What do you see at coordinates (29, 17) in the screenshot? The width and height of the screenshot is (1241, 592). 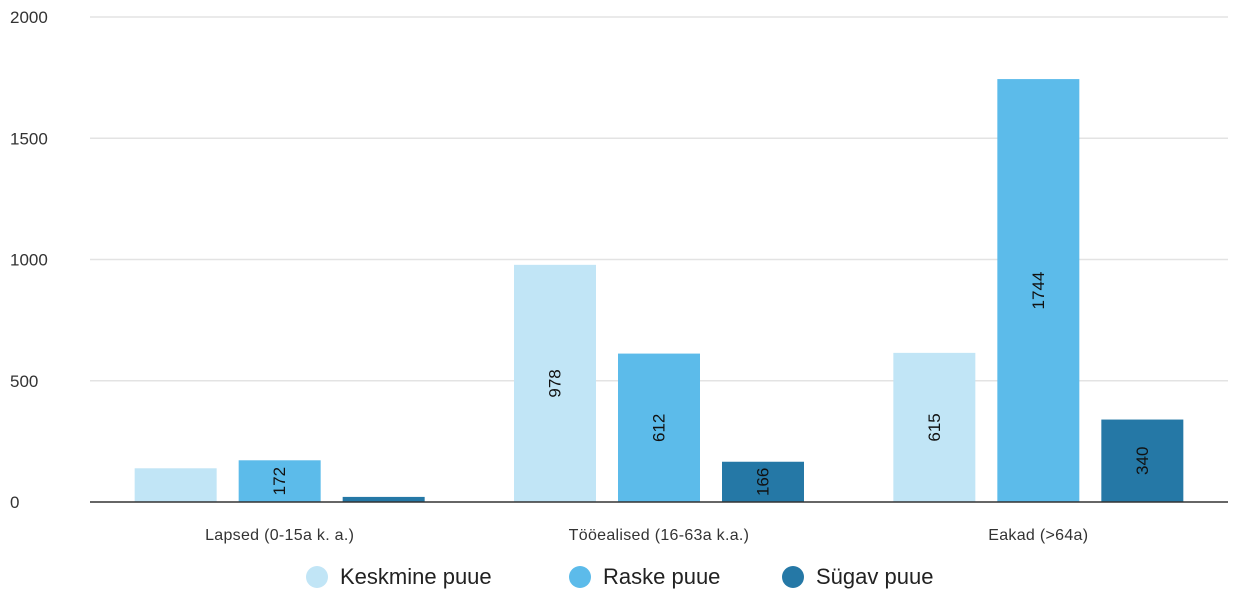 I see `y-tick-label: 2000` at bounding box center [29, 17].